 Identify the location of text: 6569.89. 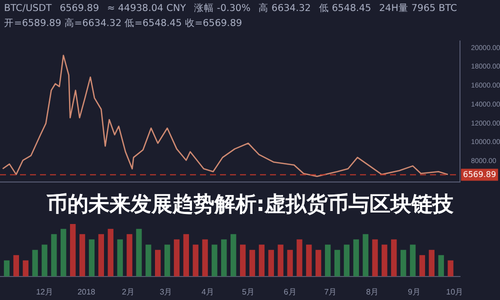
(79, 8).